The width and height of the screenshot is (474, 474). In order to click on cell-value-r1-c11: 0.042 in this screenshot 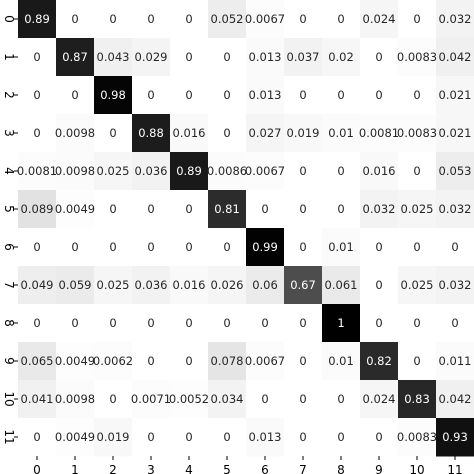, I will do `click(455, 57)`.